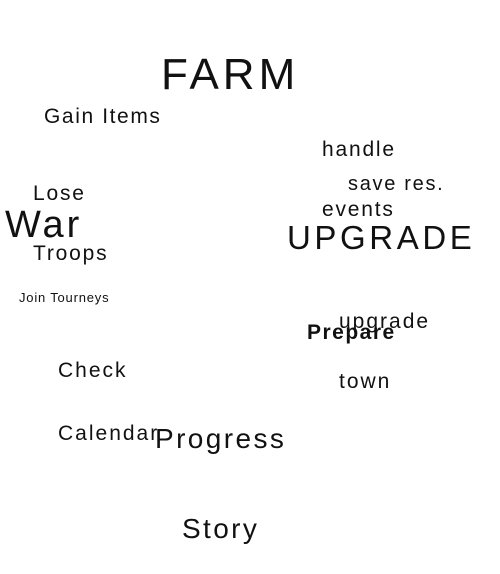  Describe the element at coordinates (365, 381) in the screenshot. I see `node-upgrade-town-line-2: town` at that location.